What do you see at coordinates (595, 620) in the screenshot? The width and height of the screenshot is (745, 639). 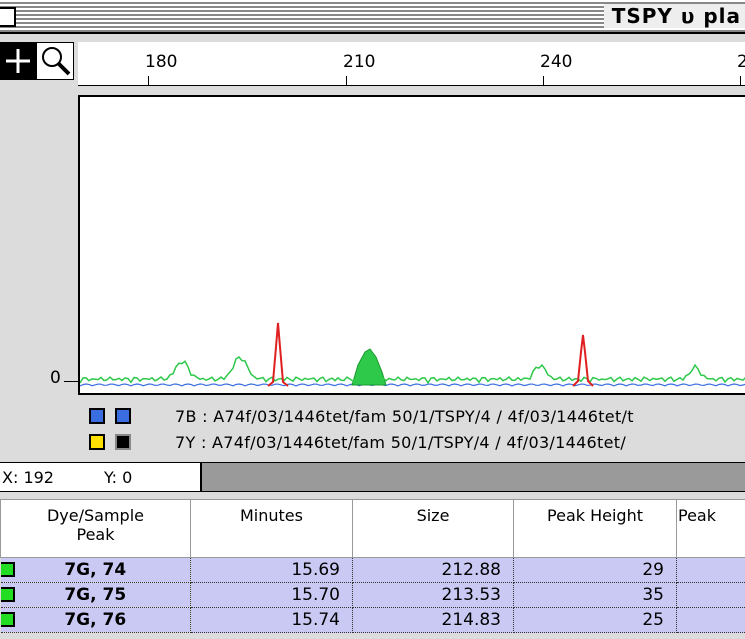 I see `cell: 25` at bounding box center [595, 620].